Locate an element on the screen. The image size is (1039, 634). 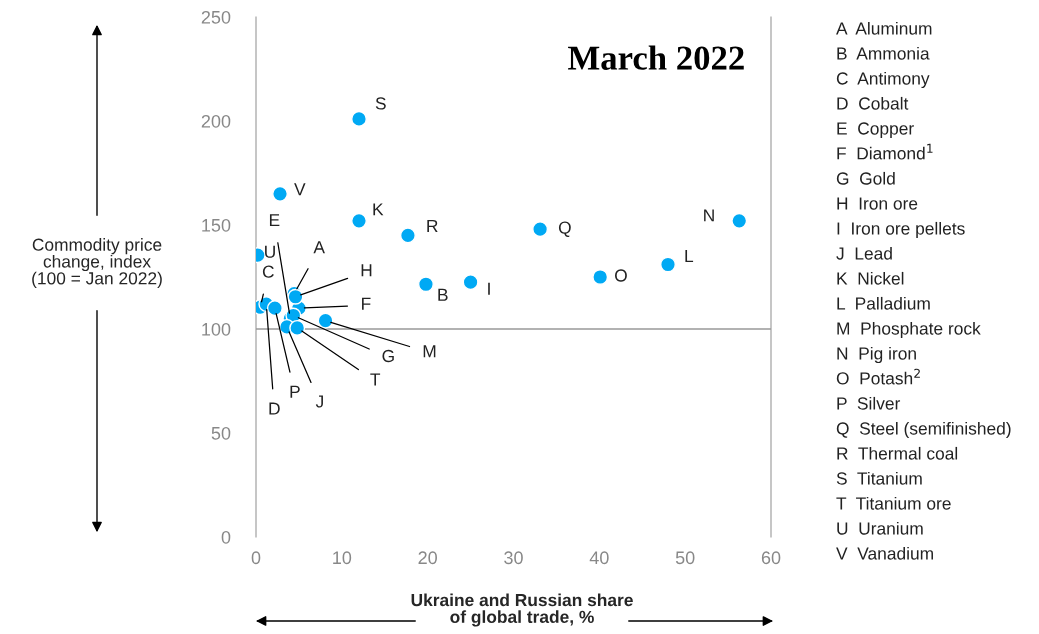
text: D Cobalt is located at coordinates (873, 103).